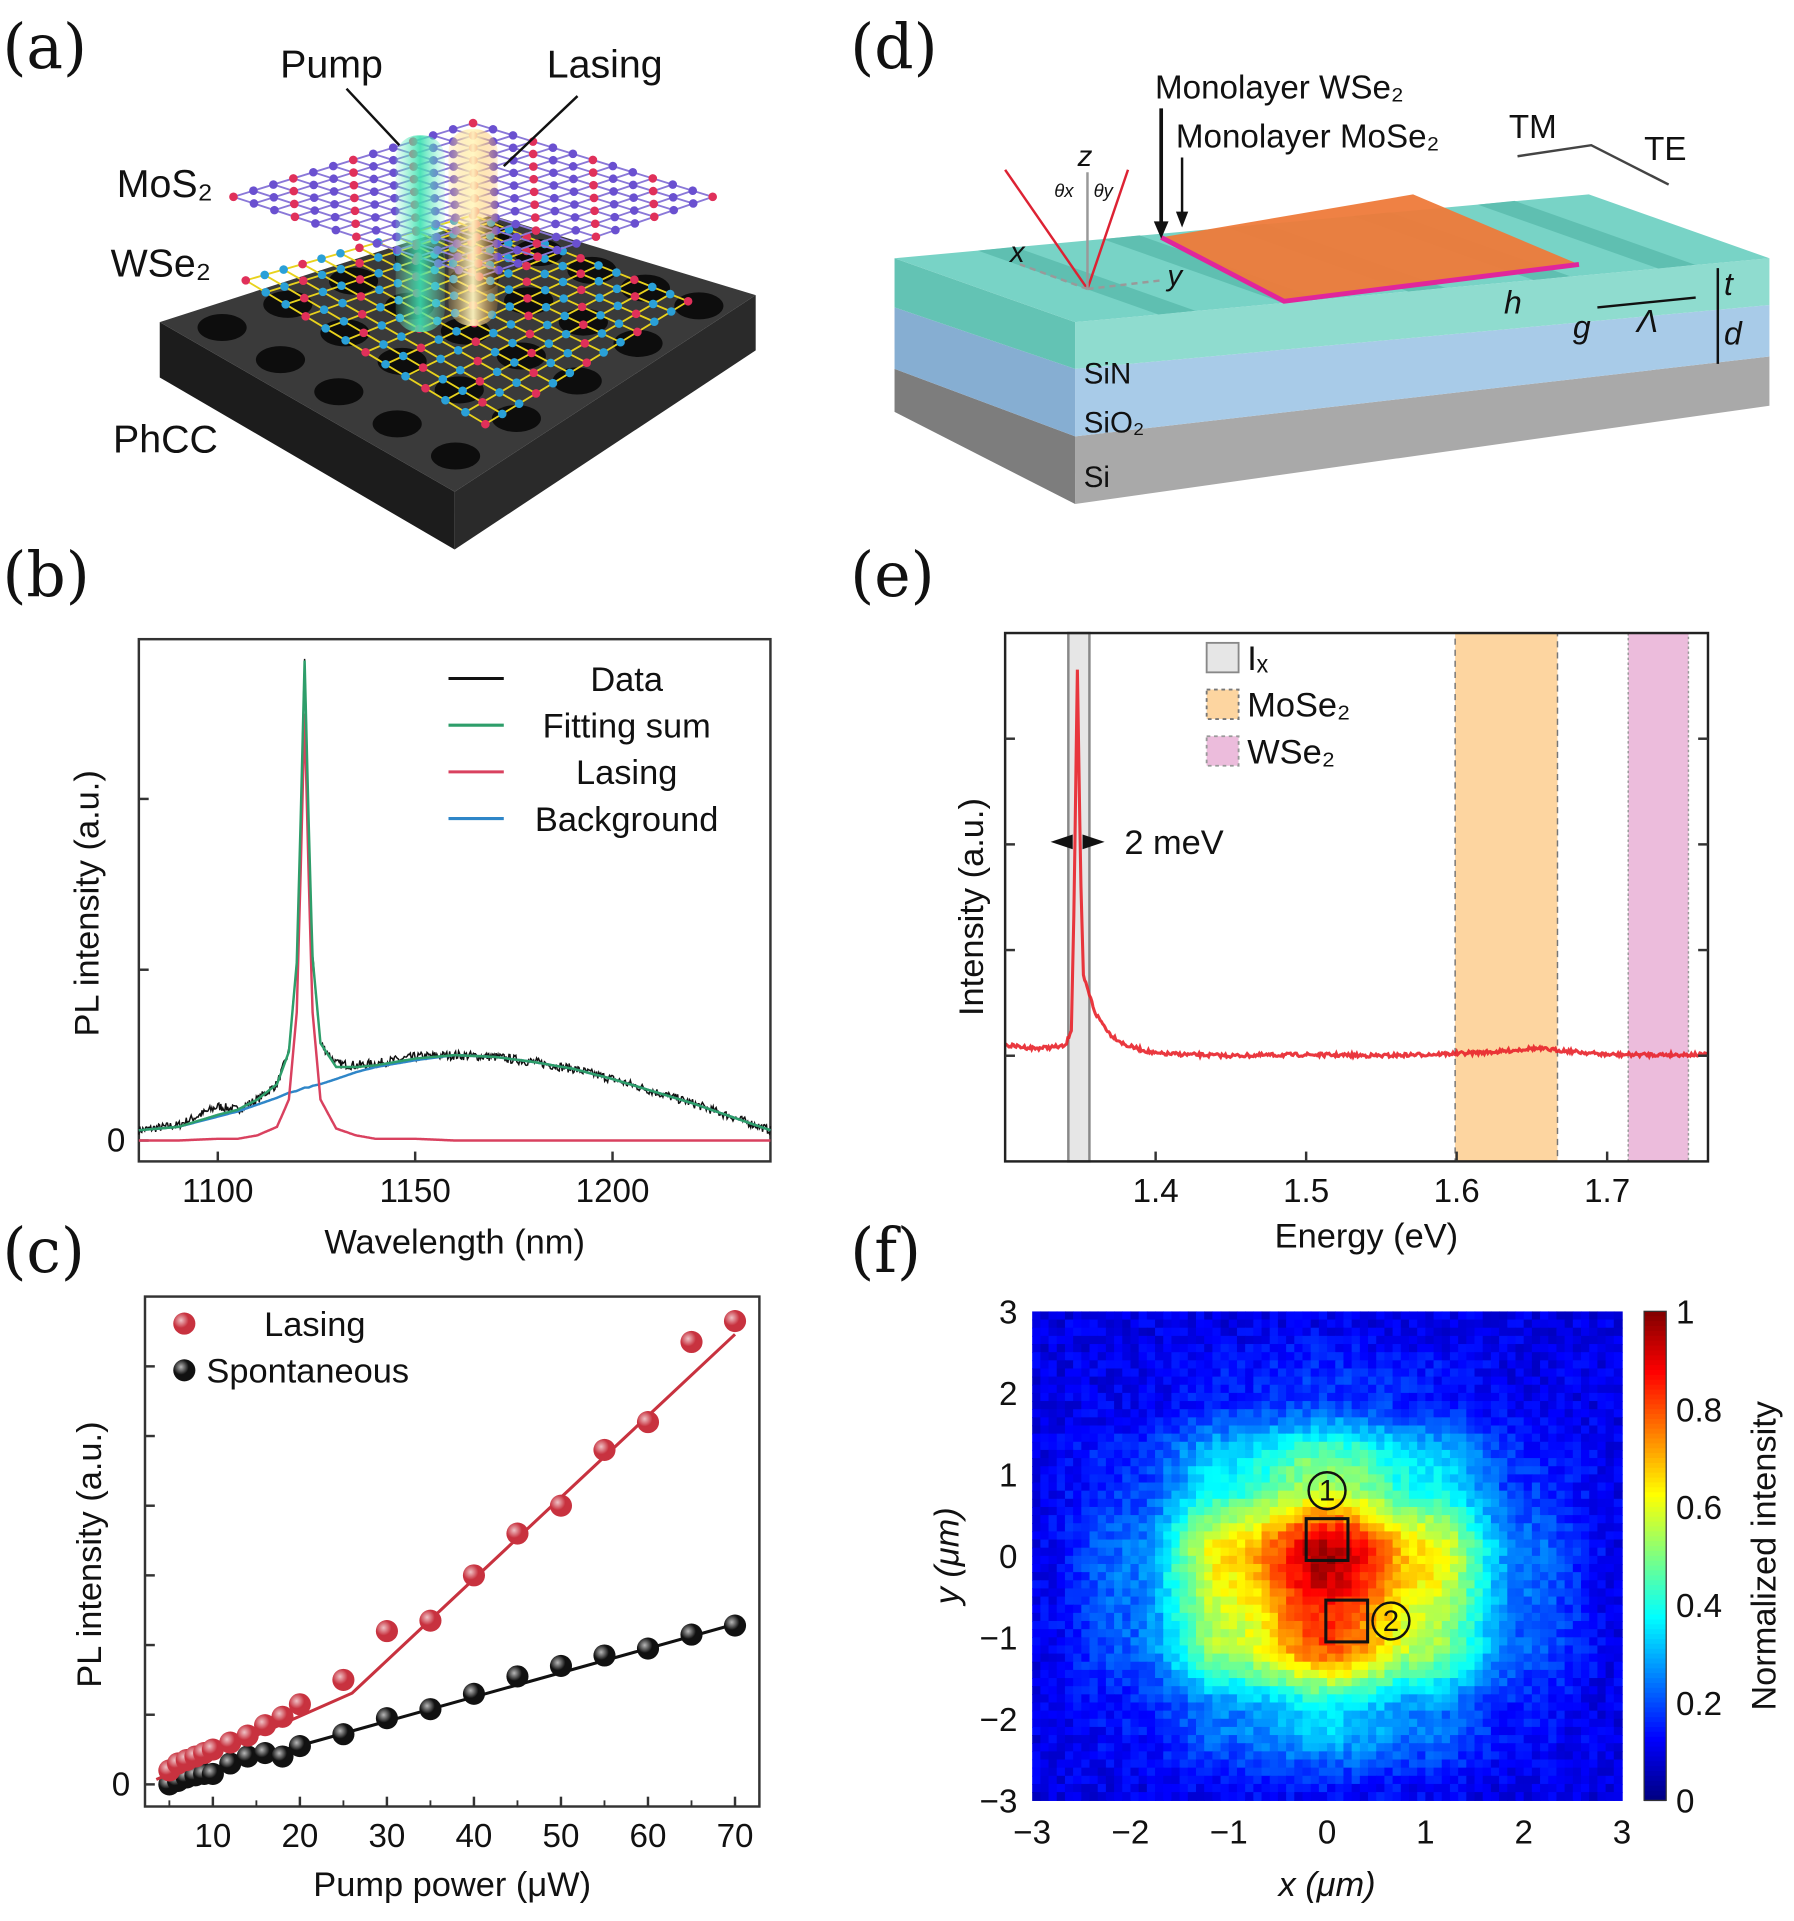 The image size is (1794, 1921). I want to click on data-point-highlight, so click(517, 1676).